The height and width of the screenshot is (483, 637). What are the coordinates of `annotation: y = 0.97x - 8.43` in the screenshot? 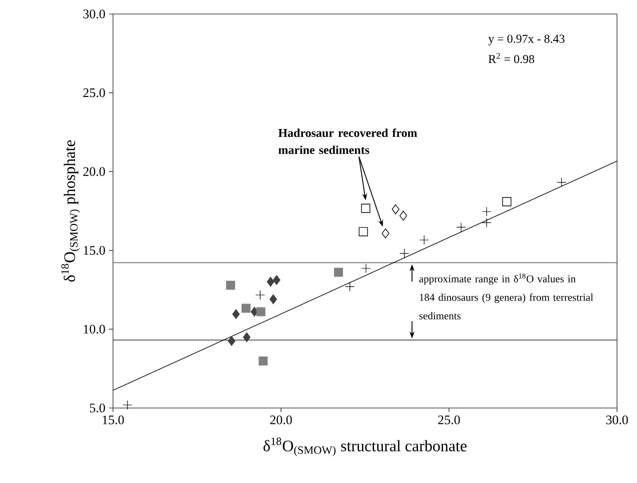 It's located at (526, 40).